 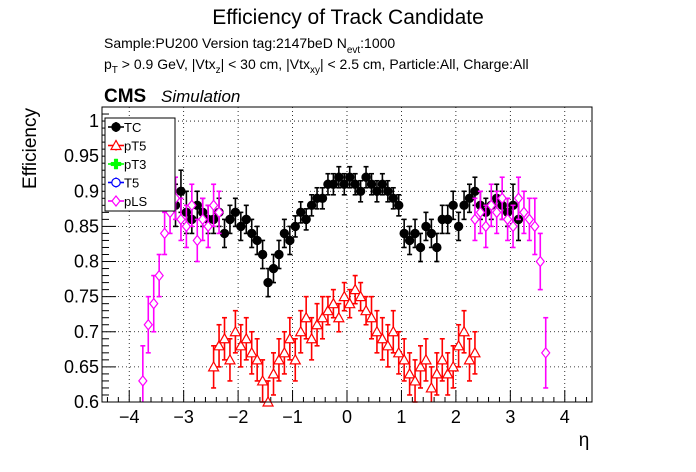 What do you see at coordinates (81, 226) in the screenshot?
I see `y-tick-label: 0.85` at bounding box center [81, 226].